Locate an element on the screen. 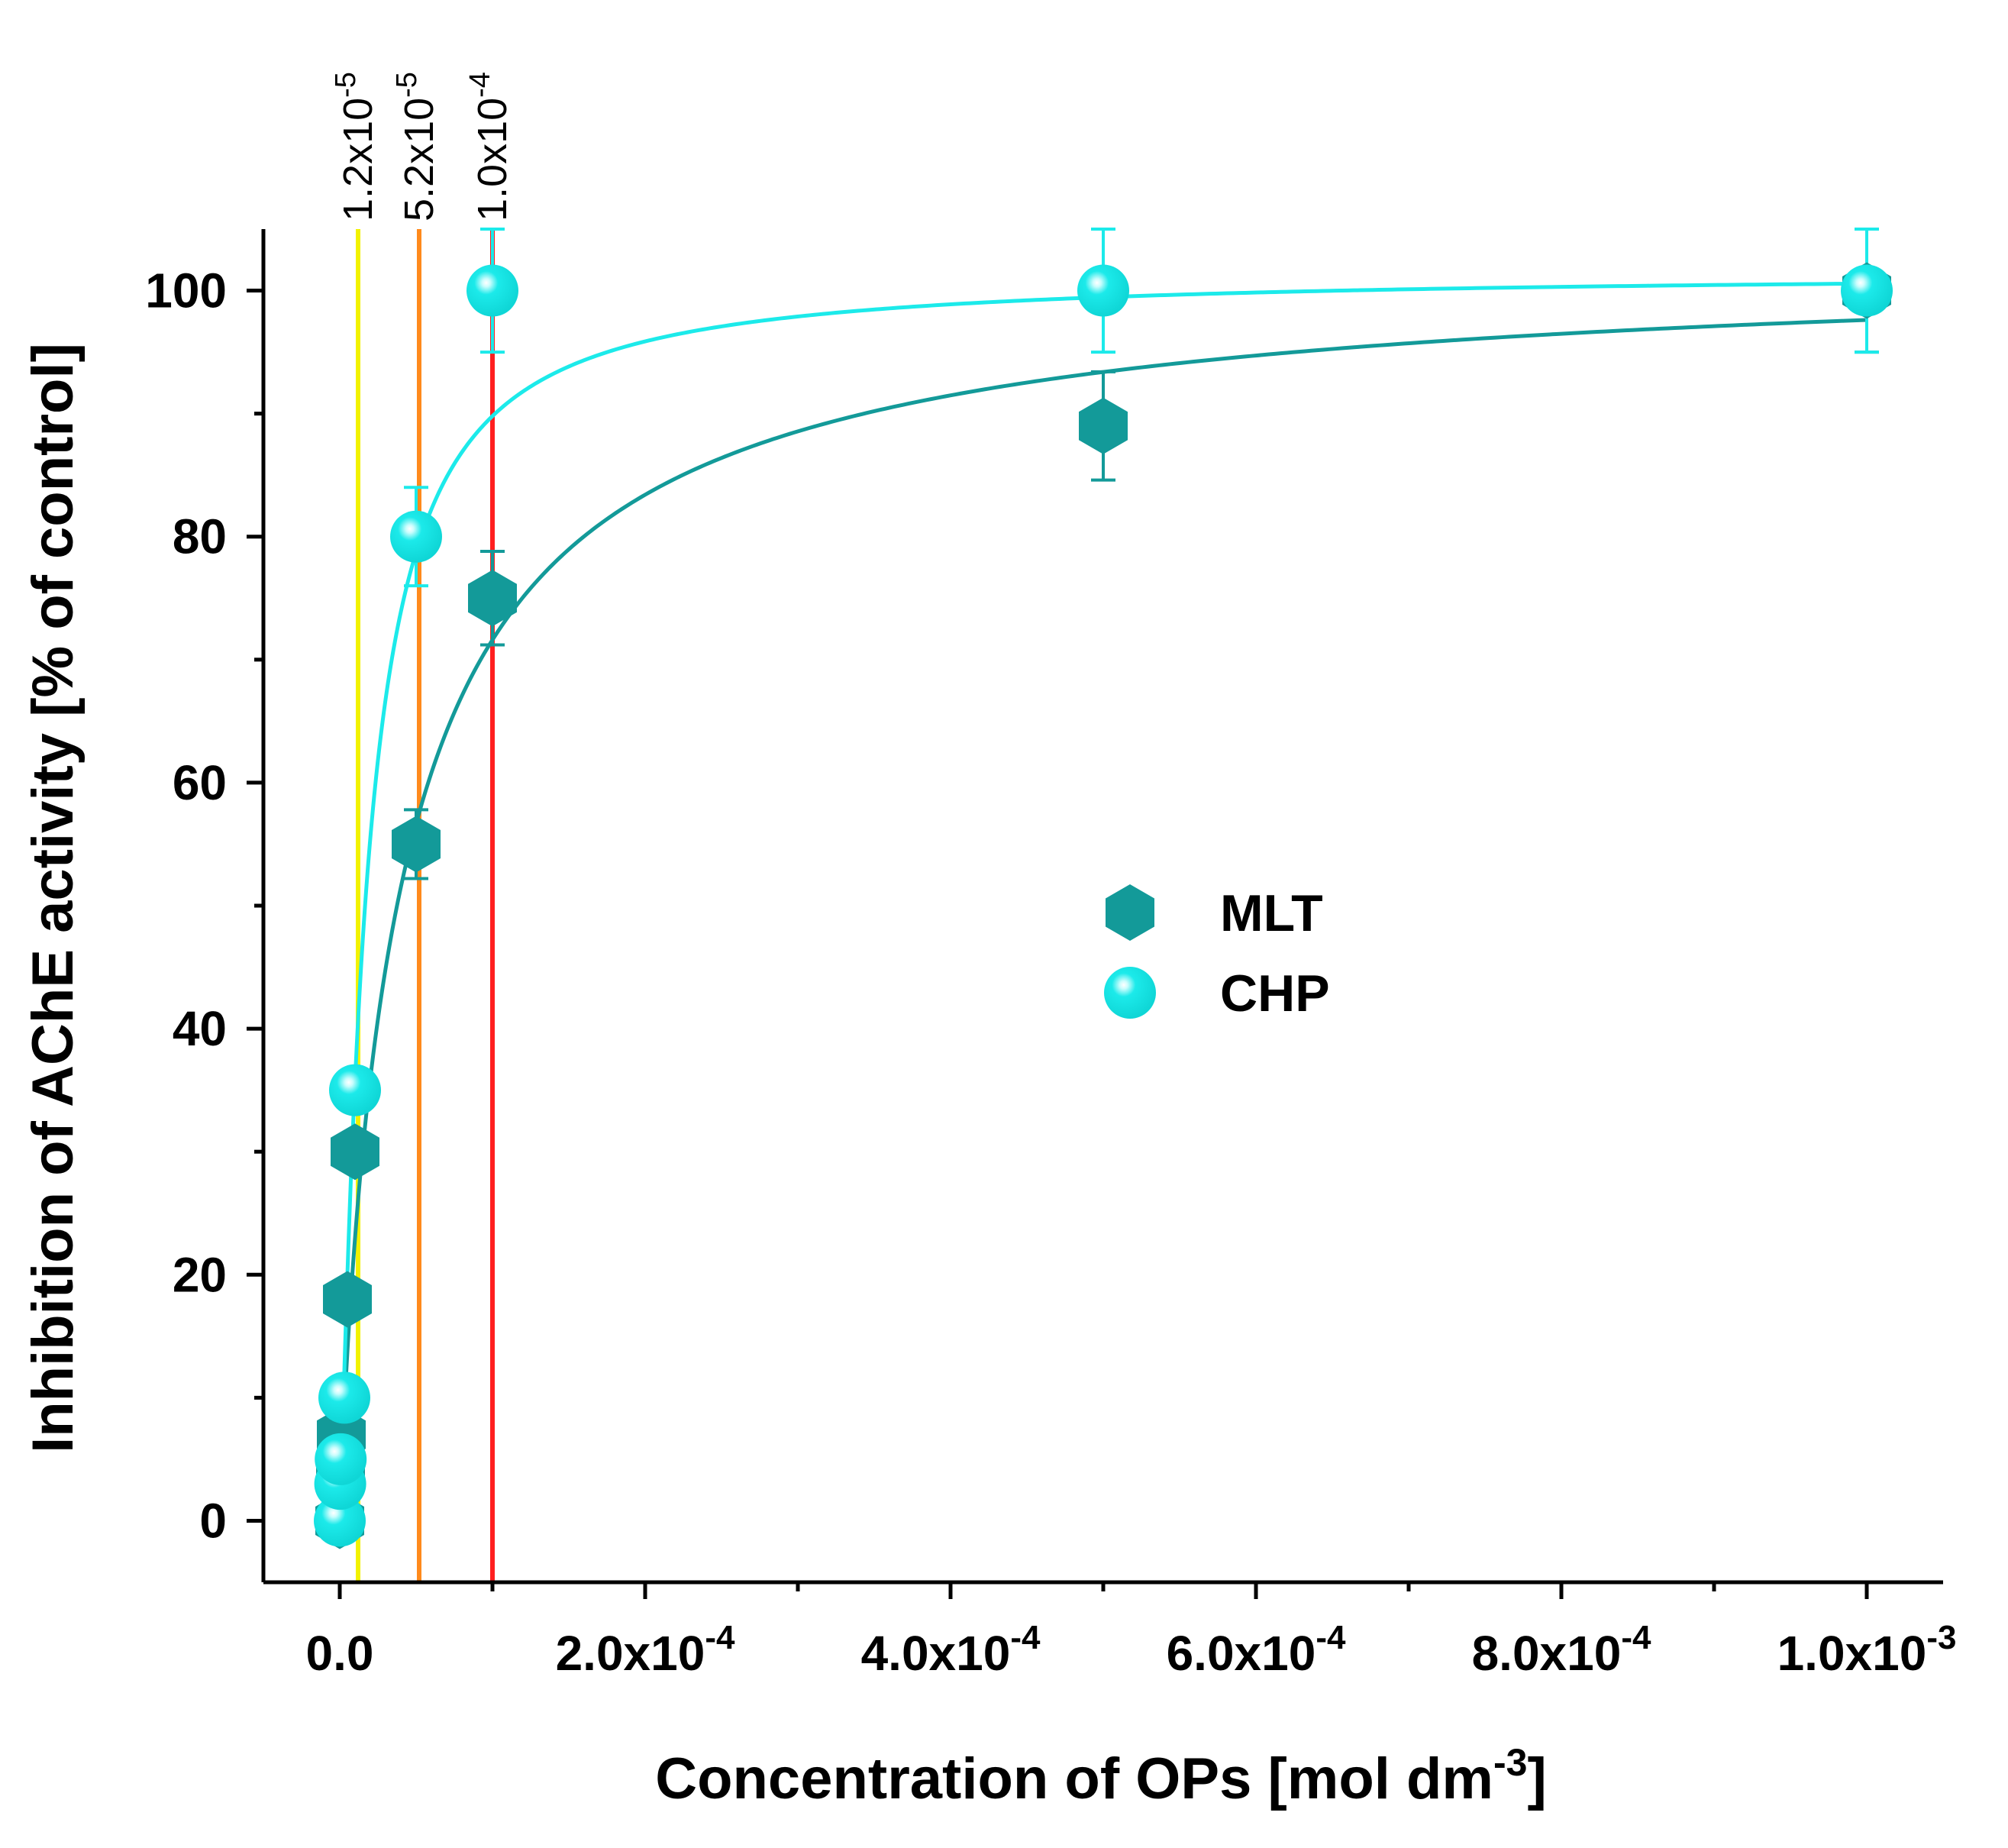  x-tick-label-mantissa: 1.0x10 is located at coordinates (1852, 1654).